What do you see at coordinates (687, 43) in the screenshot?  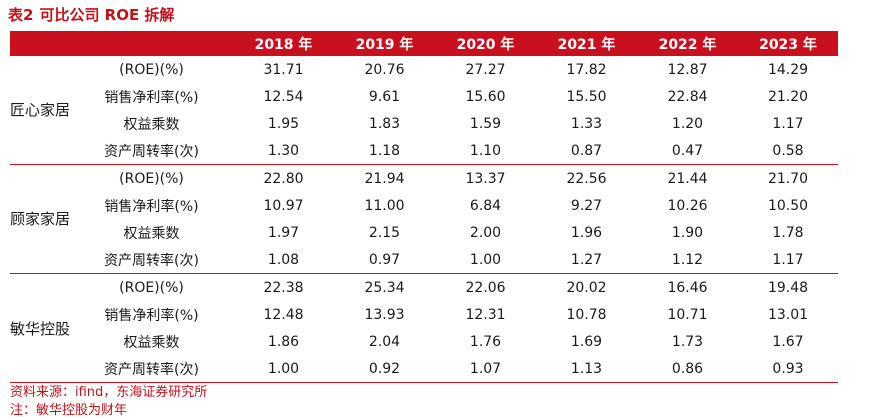 I see `header-year: 2022 年` at bounding box center [687, 43].